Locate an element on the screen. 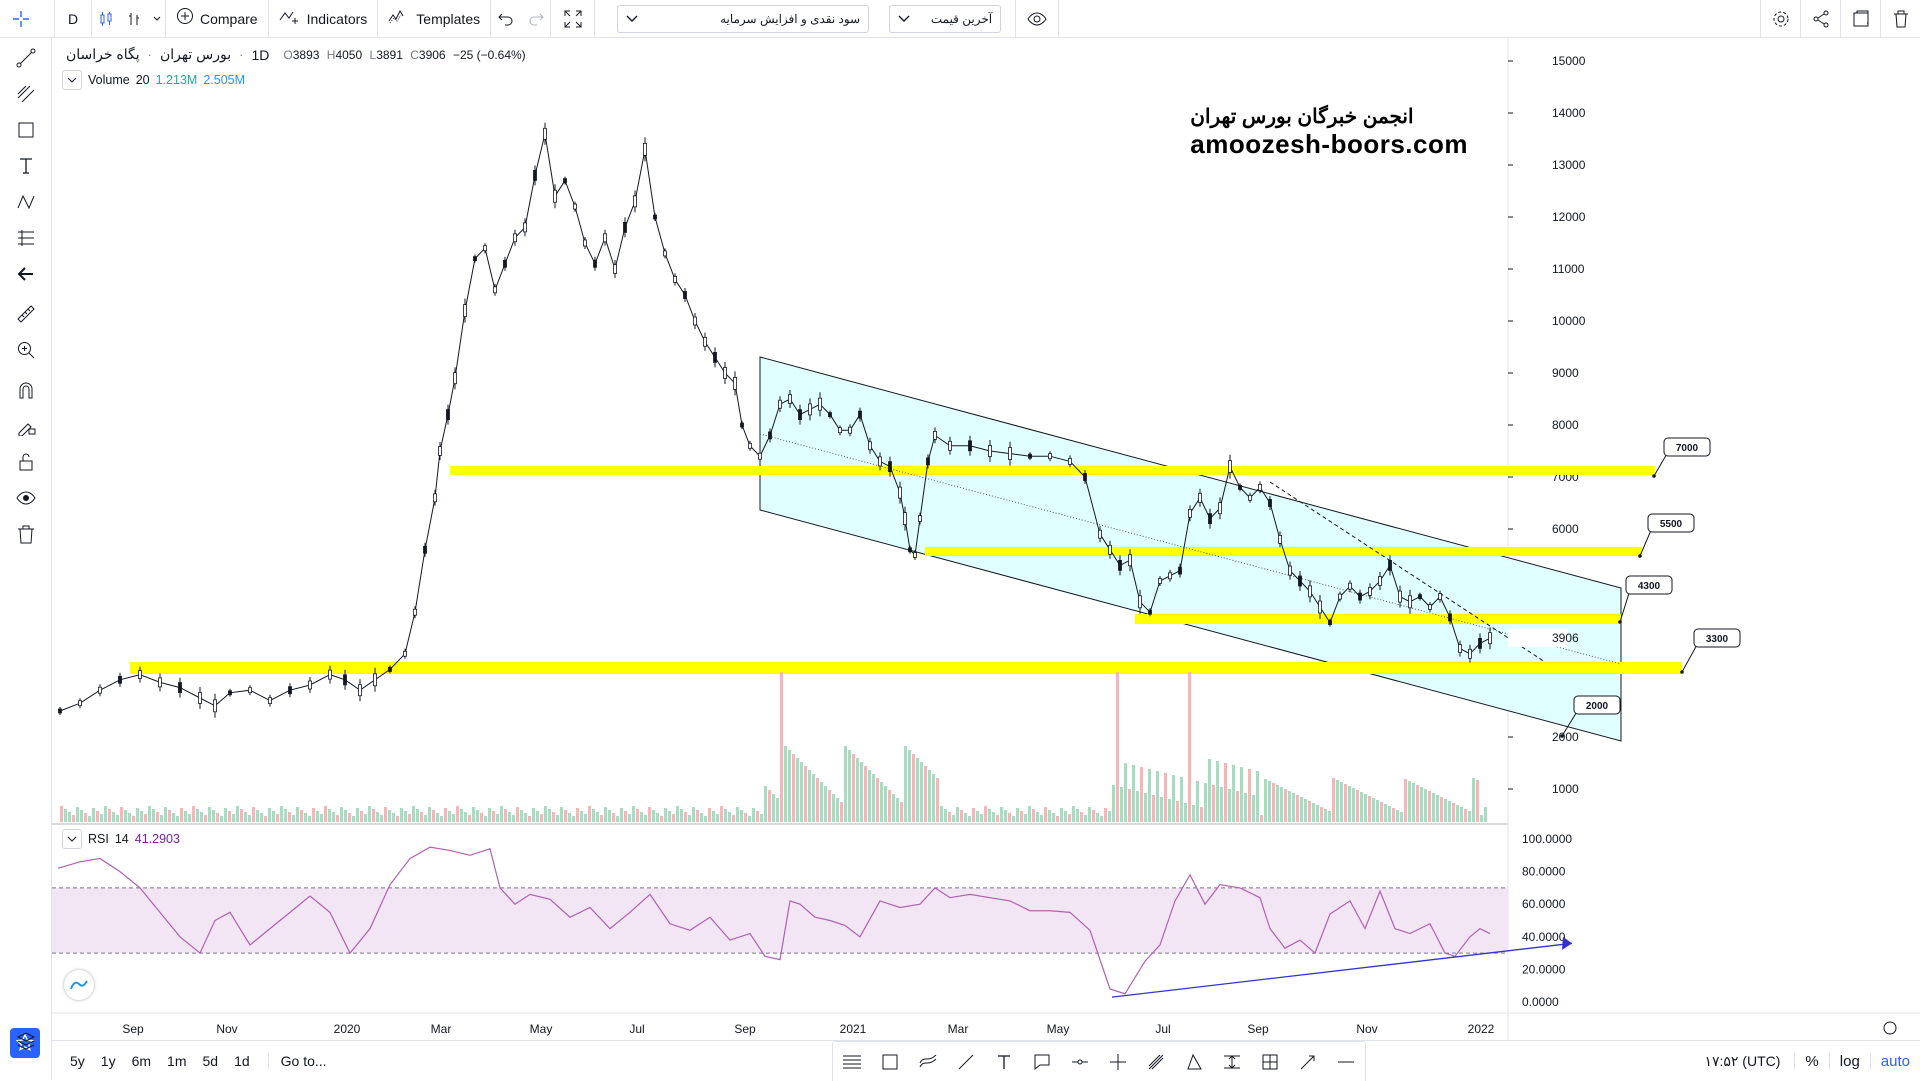 The image size is (1920, 1081). volume-series is located at coordinates (773, 747).